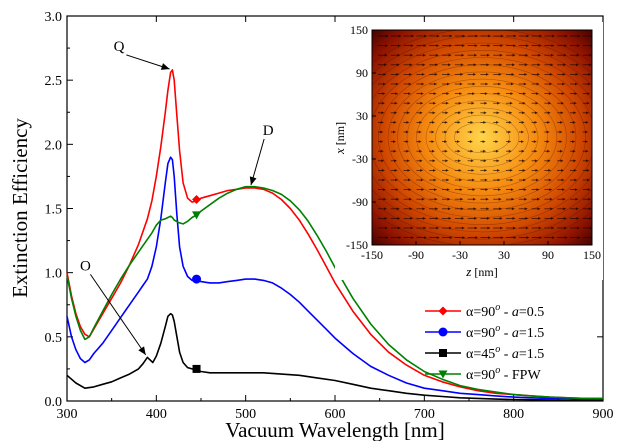 This screenshot has width=621, height=441. Describe the element at coordinates (245, 414) in the screenshot. I see `x-tick-label: 500` at that location.